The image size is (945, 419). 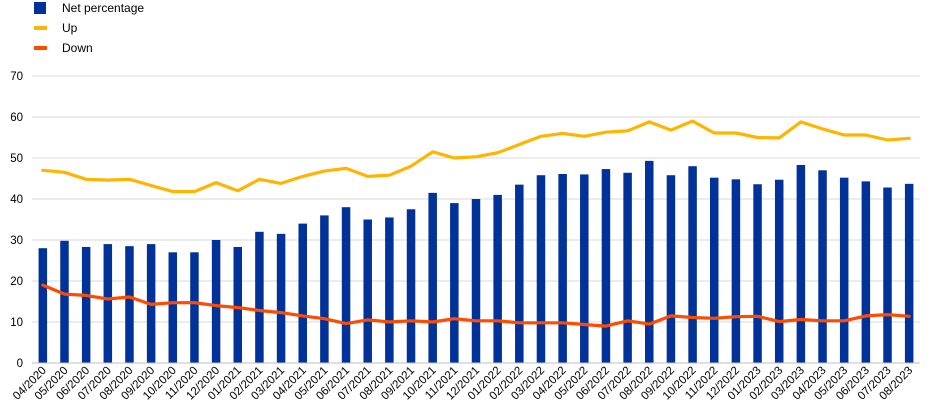 What do you see at coordinates (16, 282) in the screenshot?
I see `y-tick-label: 20` at bounding box center [16, 282].